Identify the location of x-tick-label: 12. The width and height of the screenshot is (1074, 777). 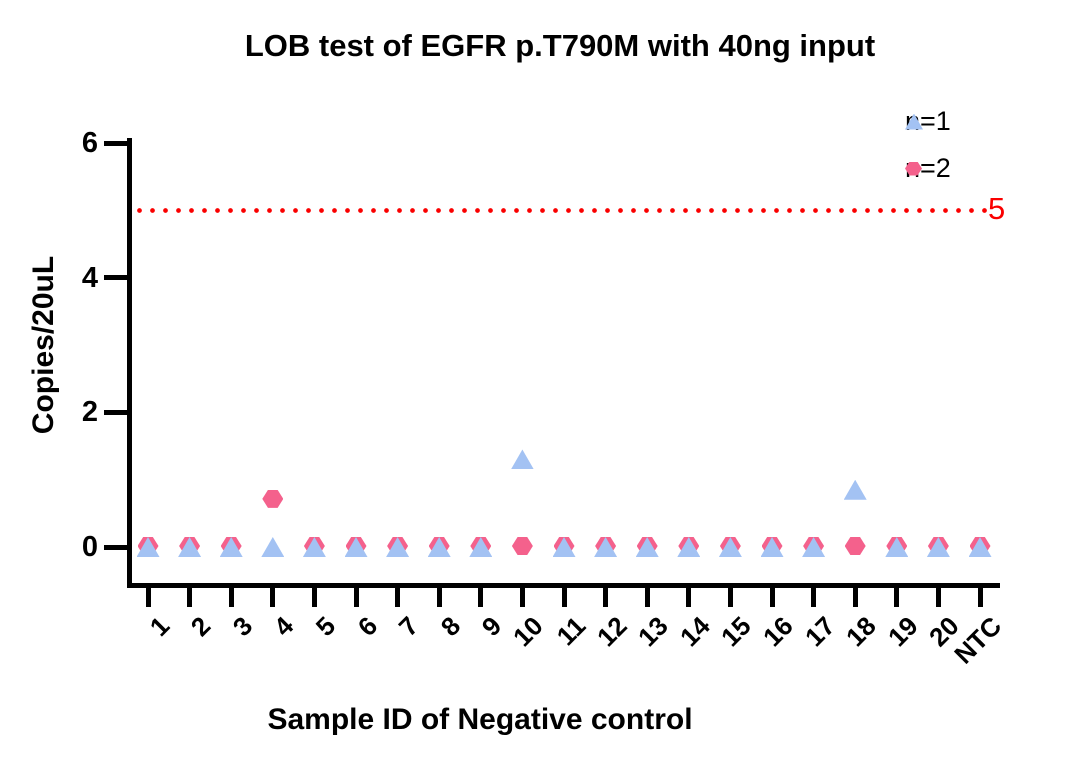
(611, 631).